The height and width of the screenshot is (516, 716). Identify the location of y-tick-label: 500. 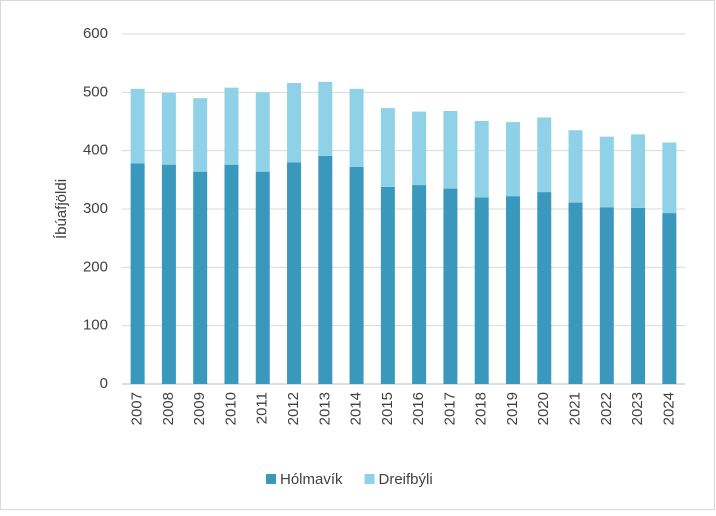
(95, 91).